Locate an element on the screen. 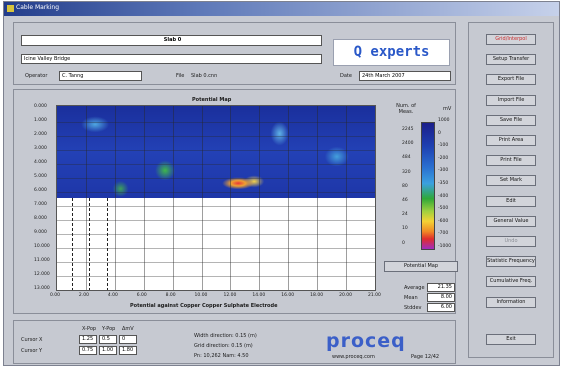  legend-mv-label: -300 is located at coordinates (443, 171).